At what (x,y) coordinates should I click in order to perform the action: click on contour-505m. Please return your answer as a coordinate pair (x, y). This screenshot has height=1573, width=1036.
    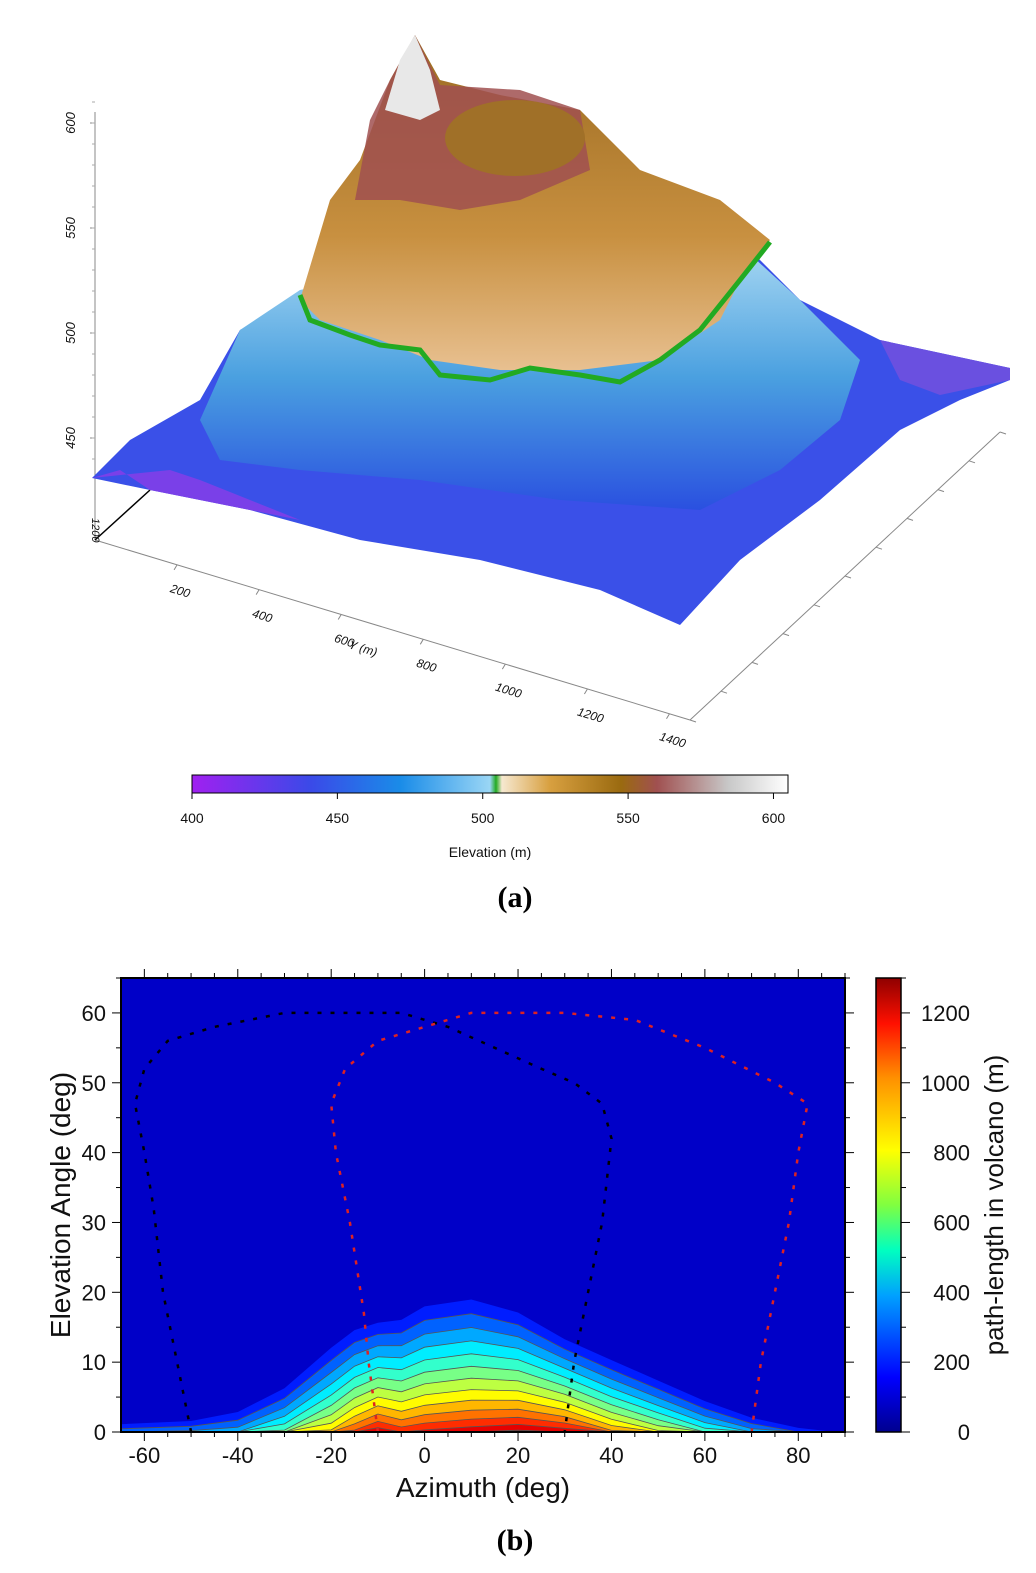
    Looking at the image, I should click on (534, 312).